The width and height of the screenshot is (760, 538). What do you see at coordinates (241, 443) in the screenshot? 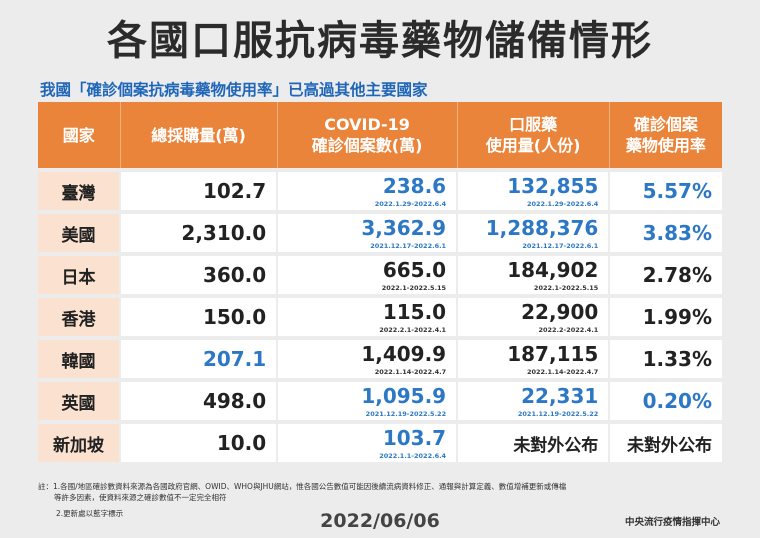
I see `purchase-value: 10.0` at bounding box center [241, 443].